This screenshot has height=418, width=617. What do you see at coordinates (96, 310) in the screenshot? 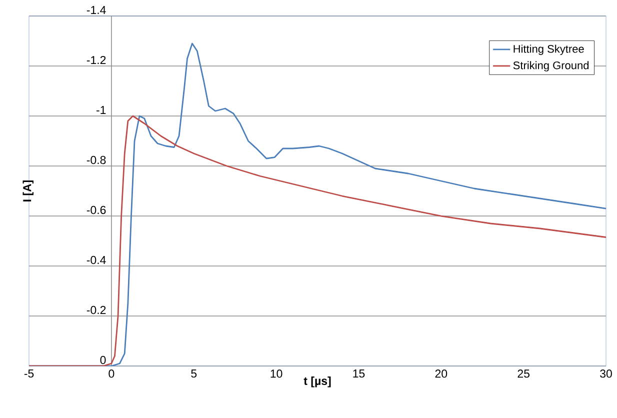
I see `y-tick-label: -0.2` at bounding box center [96, 310].